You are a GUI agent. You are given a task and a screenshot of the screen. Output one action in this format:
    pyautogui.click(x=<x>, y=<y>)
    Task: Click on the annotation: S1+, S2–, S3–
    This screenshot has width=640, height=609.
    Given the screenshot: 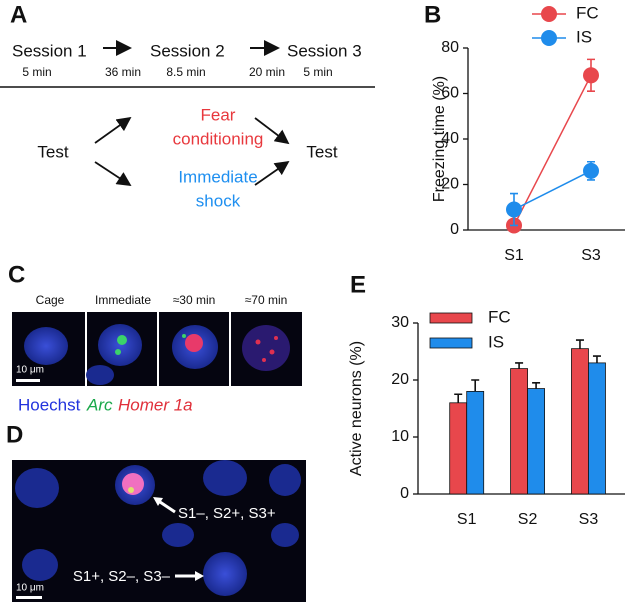 What is the action you would take?
    pyautogui.click(x=122, y=576)
    